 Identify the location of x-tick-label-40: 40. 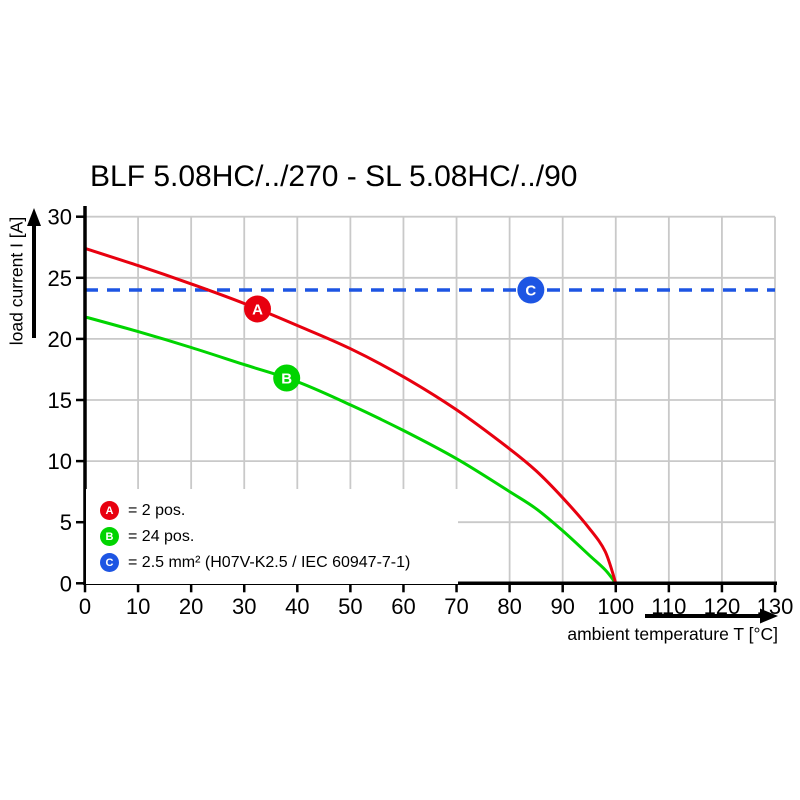
(297, 606).